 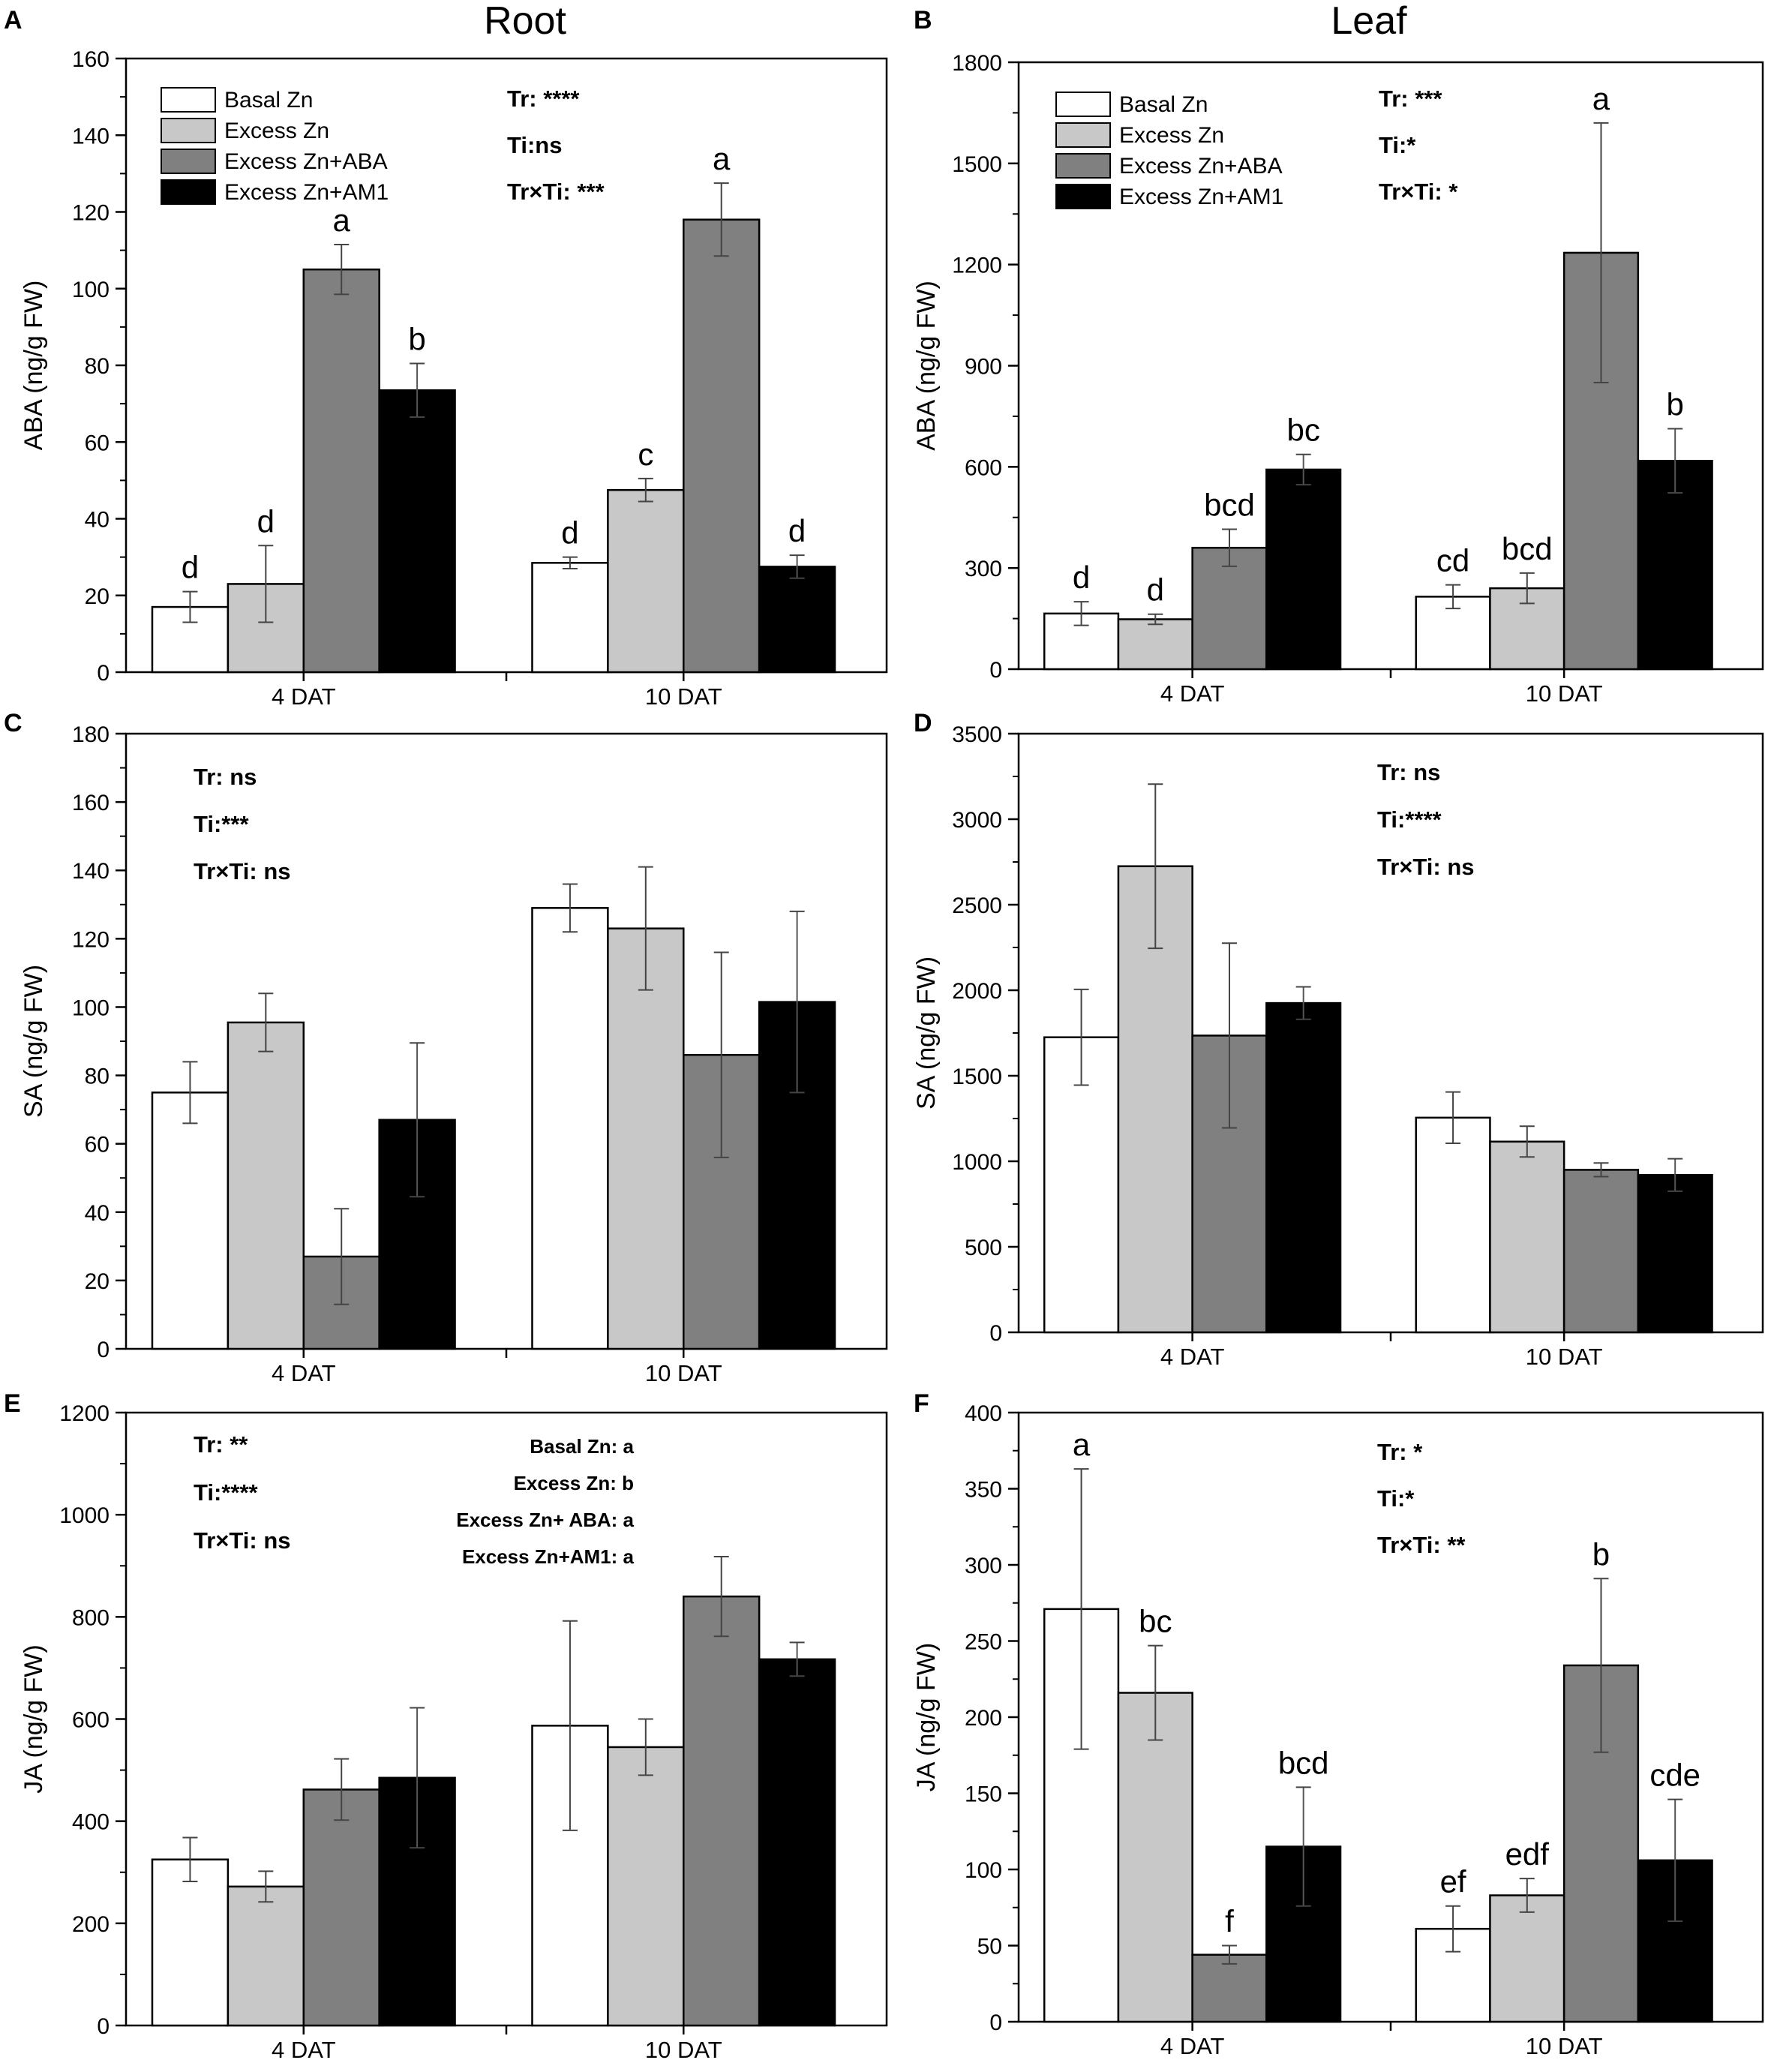 I want to click on panel-b-label: B, so click(x=923, y=20).